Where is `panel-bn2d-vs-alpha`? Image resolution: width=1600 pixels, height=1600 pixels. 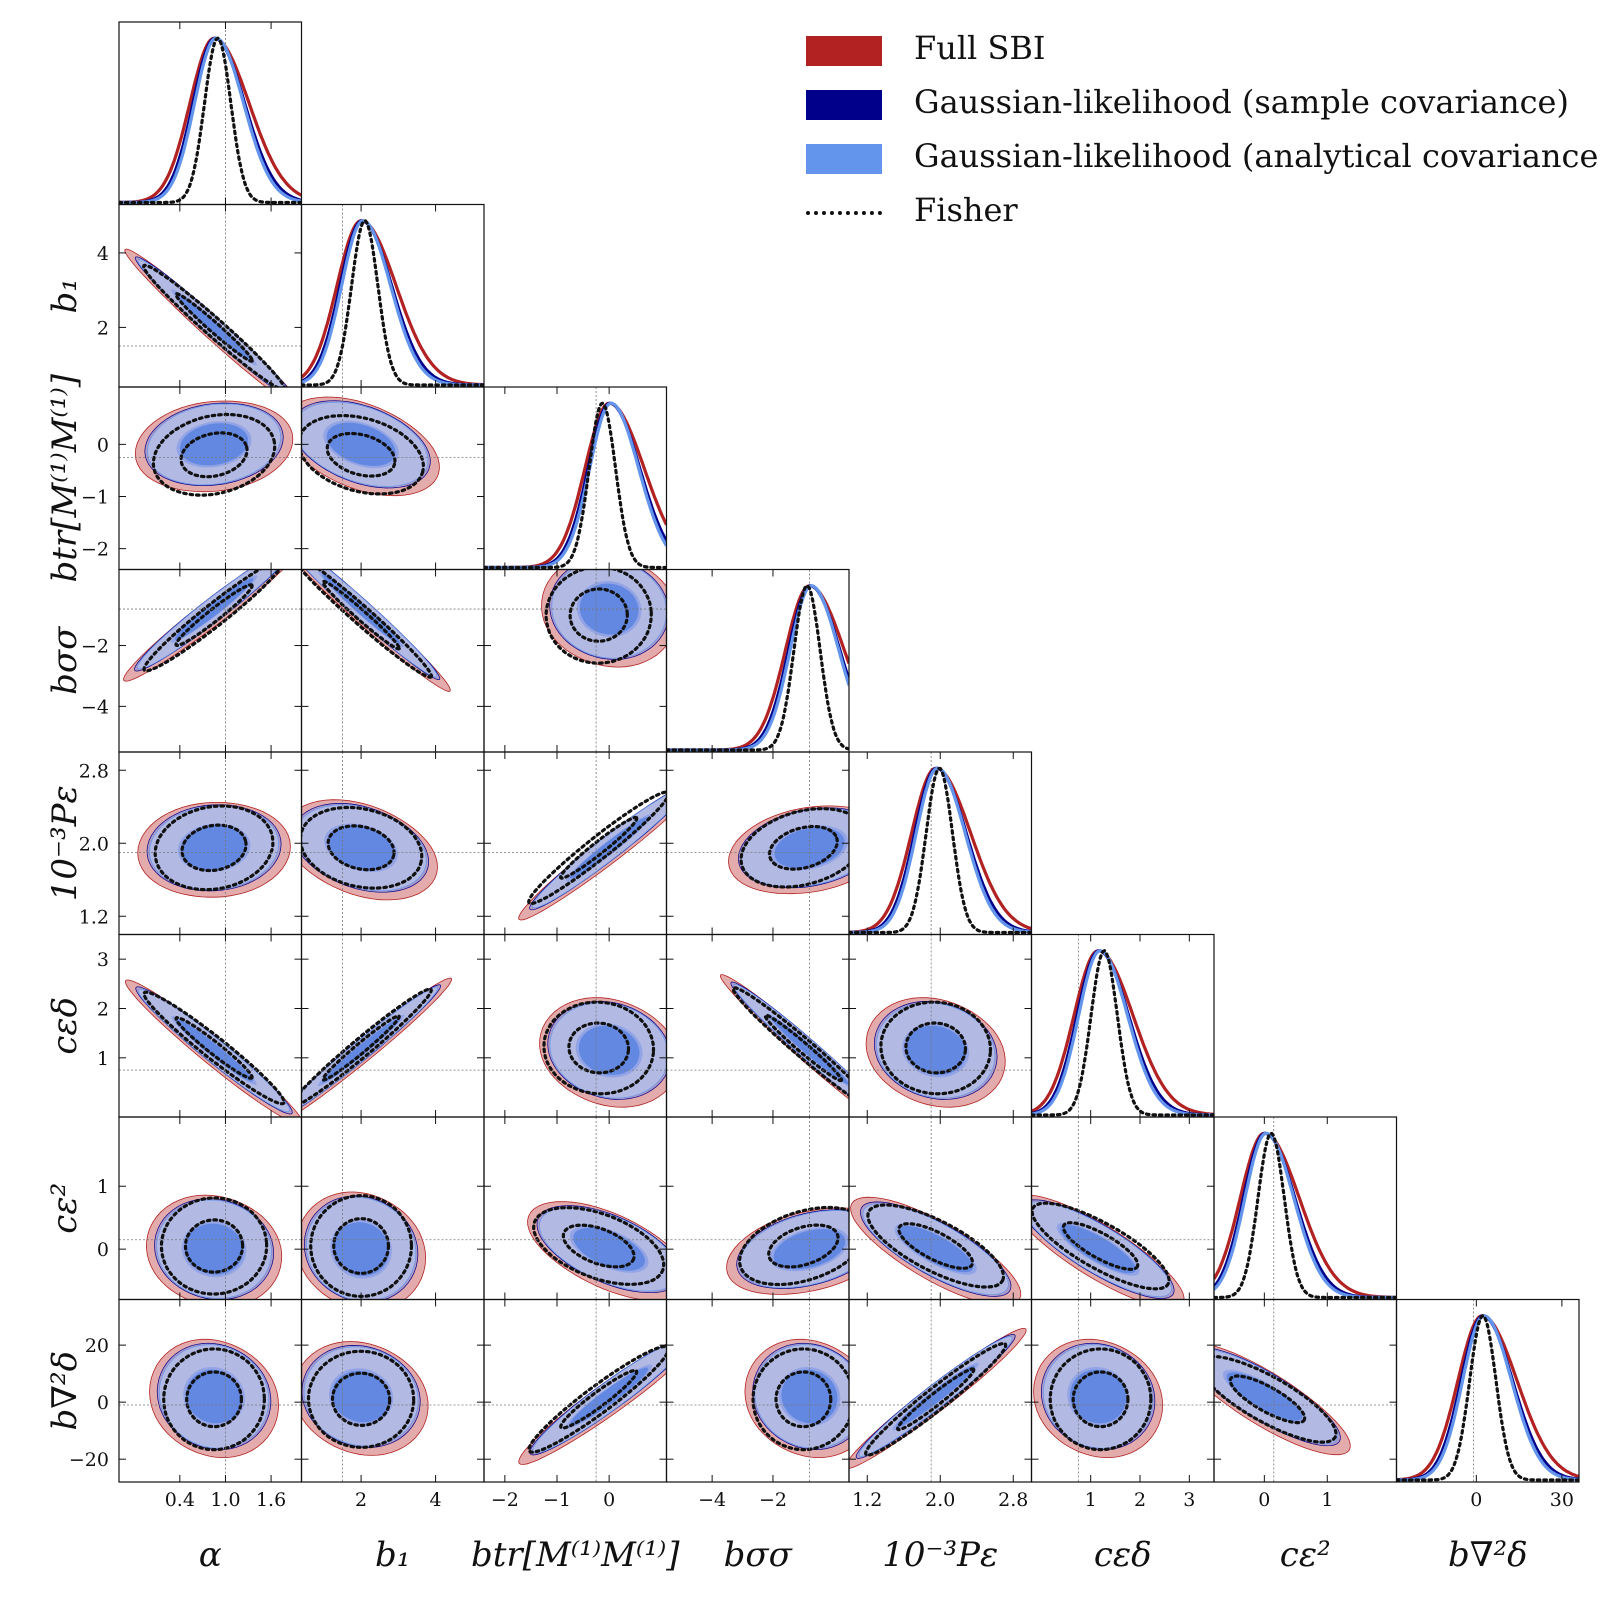 panel-bn2d-vs-alpha is located at coordinates (210, 1390).